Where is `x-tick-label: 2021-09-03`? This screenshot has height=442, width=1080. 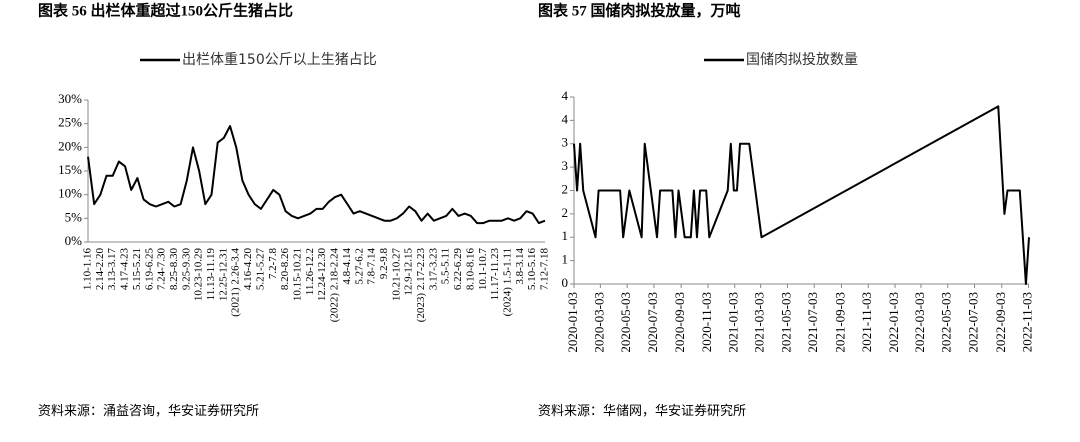 x-tick-label: 2021-09-03 is located at coordinates (839, 322).